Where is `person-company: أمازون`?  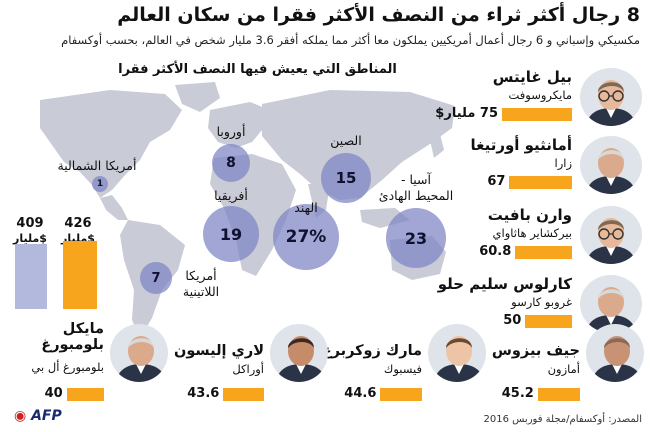 person-company: أمازون is located at coordinates (563, 369).